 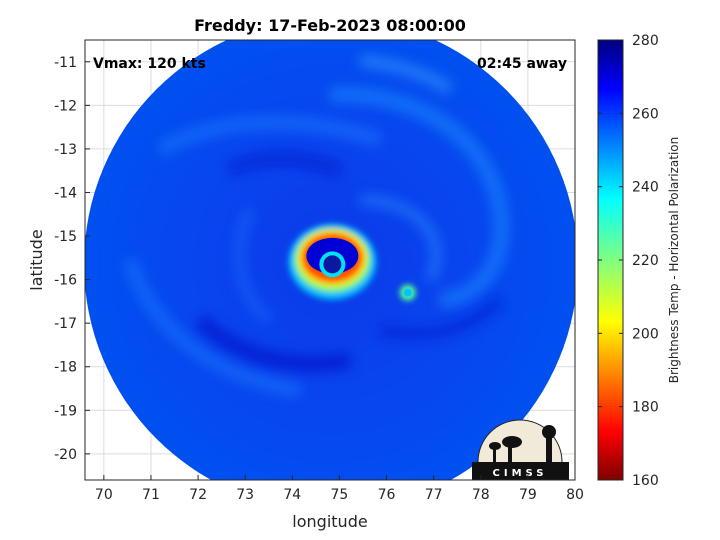 What do you see at coordinates (65, 106) in the screenshot?
I see `y-tick-label: -12` at bounding box center [65, 106].